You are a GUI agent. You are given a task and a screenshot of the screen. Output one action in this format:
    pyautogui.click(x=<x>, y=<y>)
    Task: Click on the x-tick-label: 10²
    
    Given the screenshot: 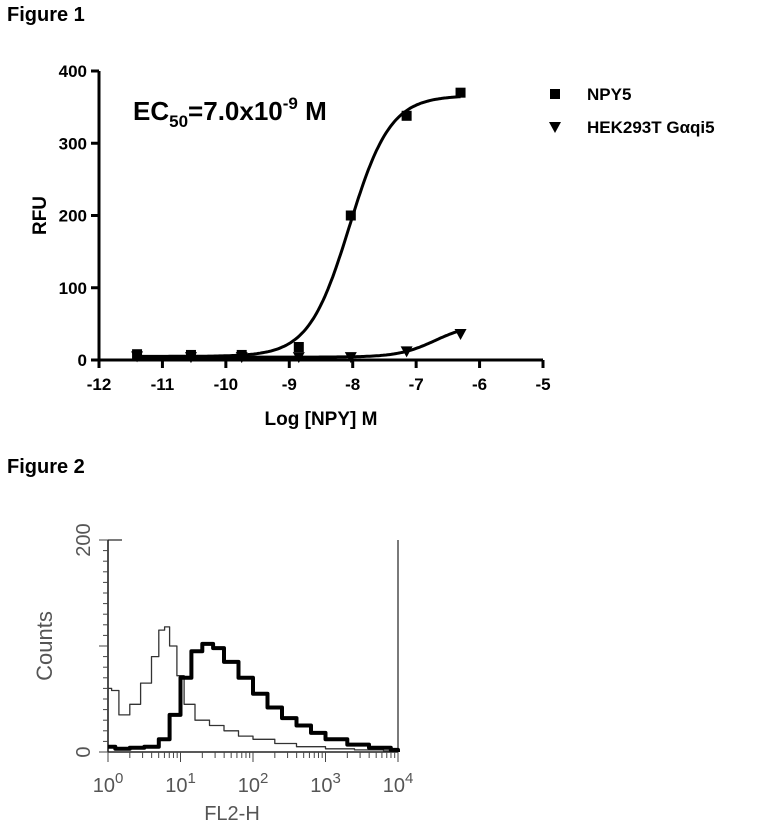 What is the action you would take?
    pyautogui.click(x=253, y=783)
    